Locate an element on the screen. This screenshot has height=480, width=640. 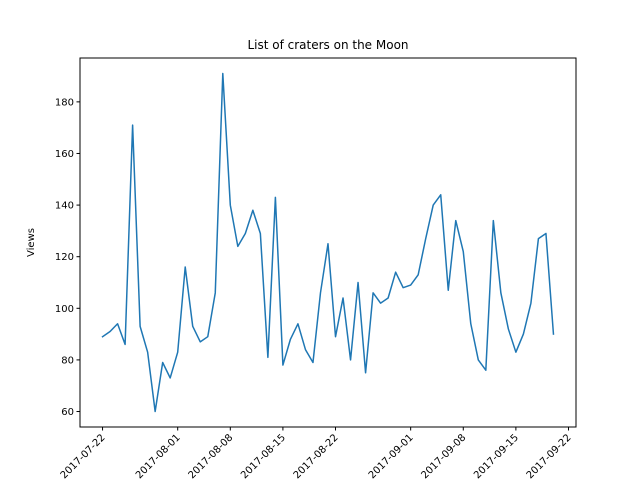
y-tick-label: 160 is located at coordinates (64, 154).